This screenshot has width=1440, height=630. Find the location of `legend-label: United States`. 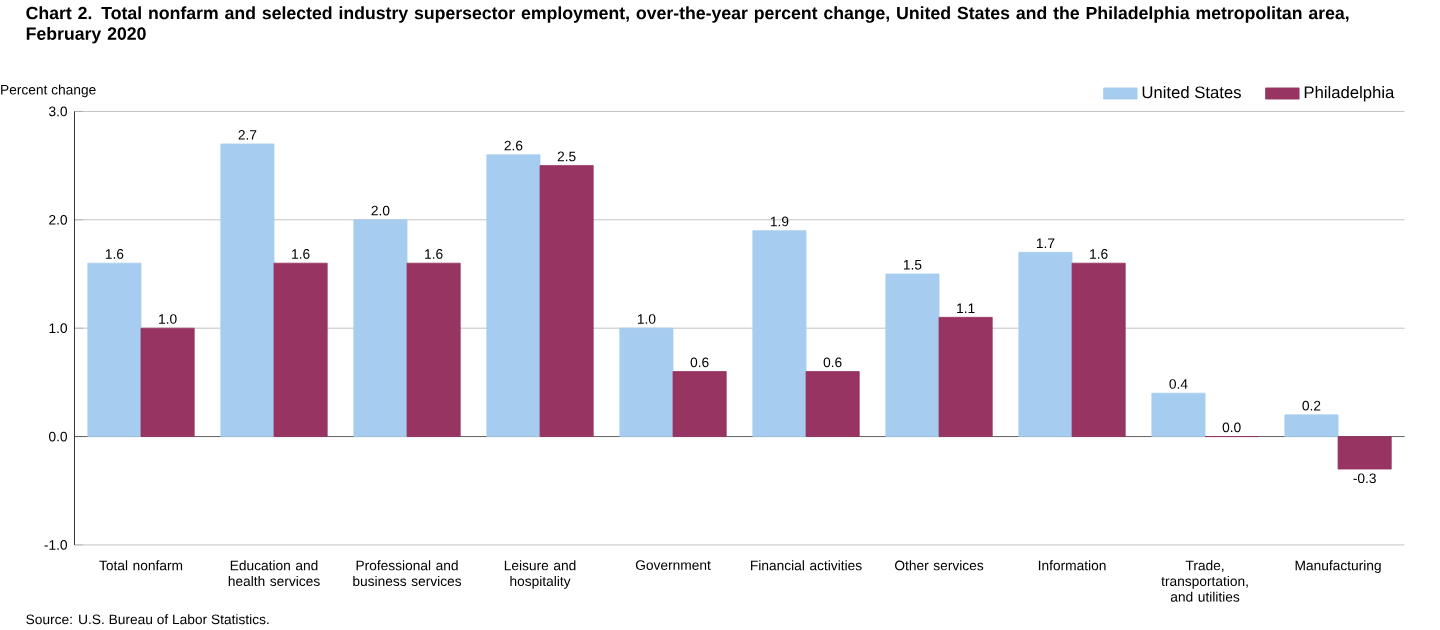

legend-label: United States is located at coordinates (1191, 91).